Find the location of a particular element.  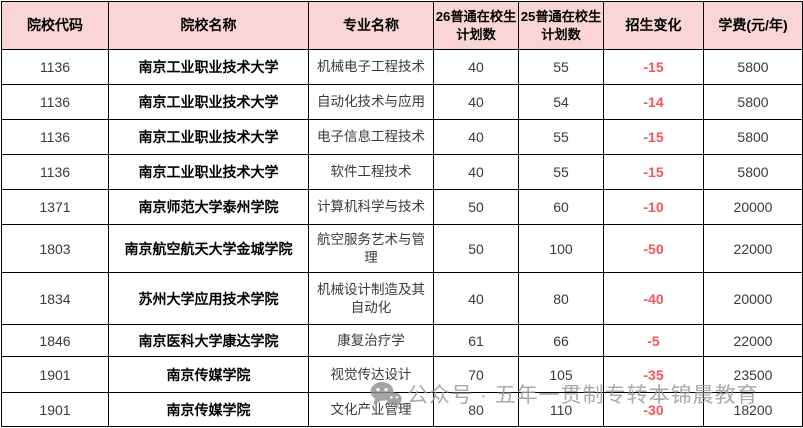

column-header: 院校名称 is located at coordinates (208, 25).